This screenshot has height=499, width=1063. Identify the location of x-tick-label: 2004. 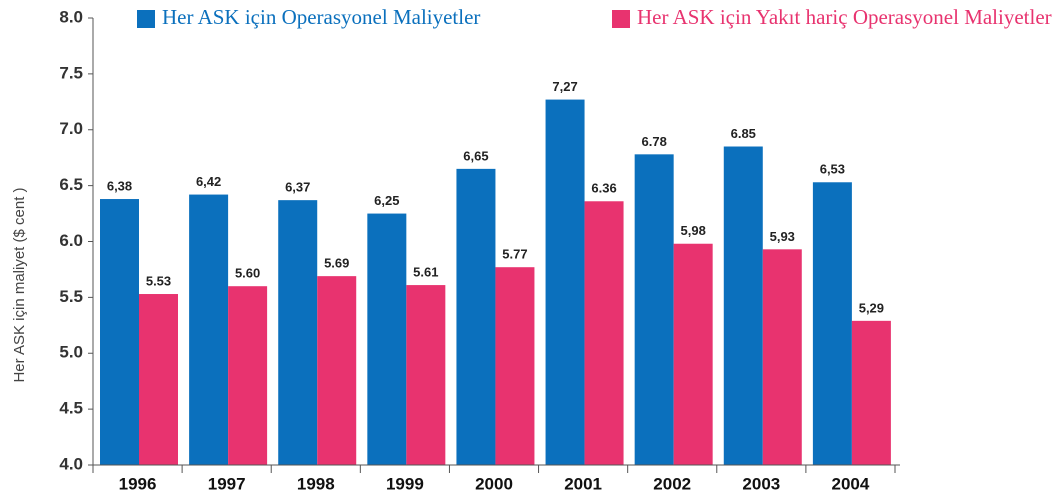
(851, 483).